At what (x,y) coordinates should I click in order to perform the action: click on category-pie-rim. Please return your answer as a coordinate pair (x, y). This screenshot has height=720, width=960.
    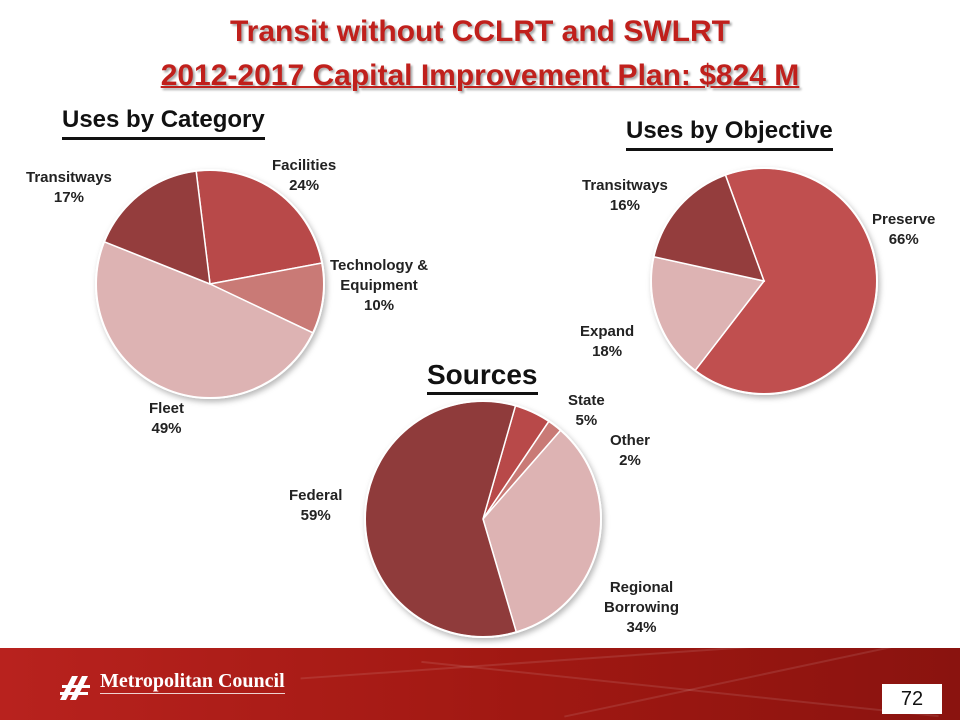
    Looking at the image, I should click on (210, 284).